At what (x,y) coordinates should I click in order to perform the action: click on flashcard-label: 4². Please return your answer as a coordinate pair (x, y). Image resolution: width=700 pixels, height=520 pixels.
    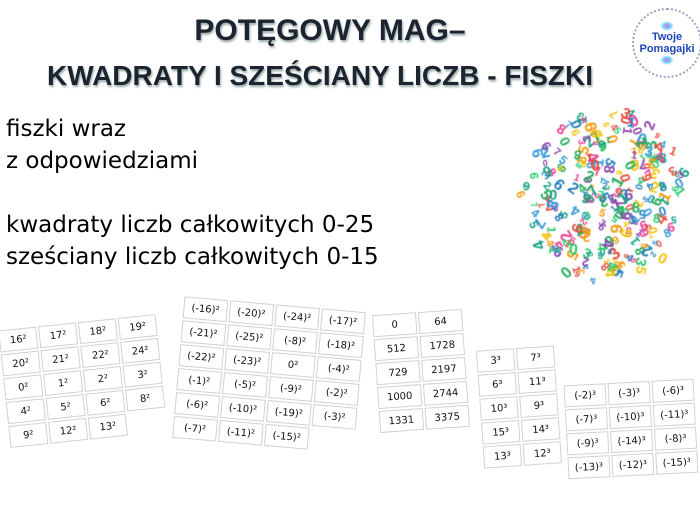
    Looking at the image, I should click on (26, 411).